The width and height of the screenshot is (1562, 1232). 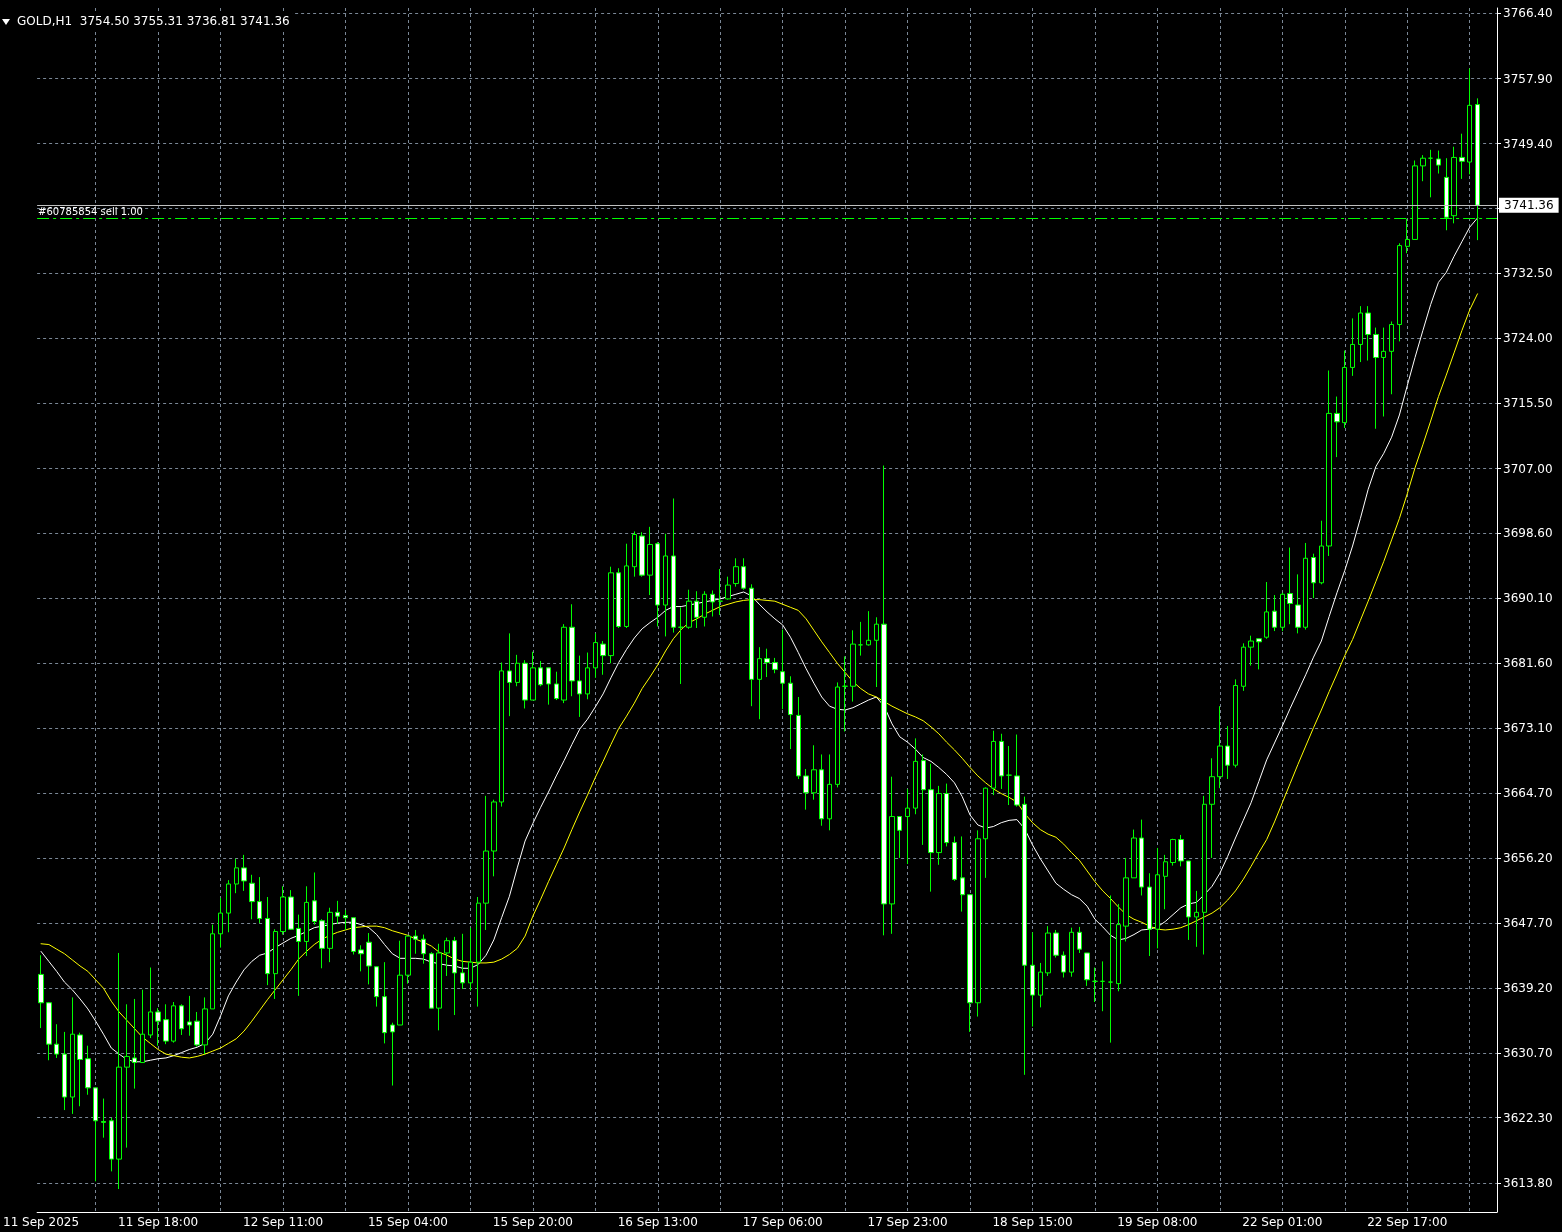 What do you see at coordinates (1528, 857) in the screenshot?
I see `y-tick-label: 3656.20` at bounding box center [1528, 857].